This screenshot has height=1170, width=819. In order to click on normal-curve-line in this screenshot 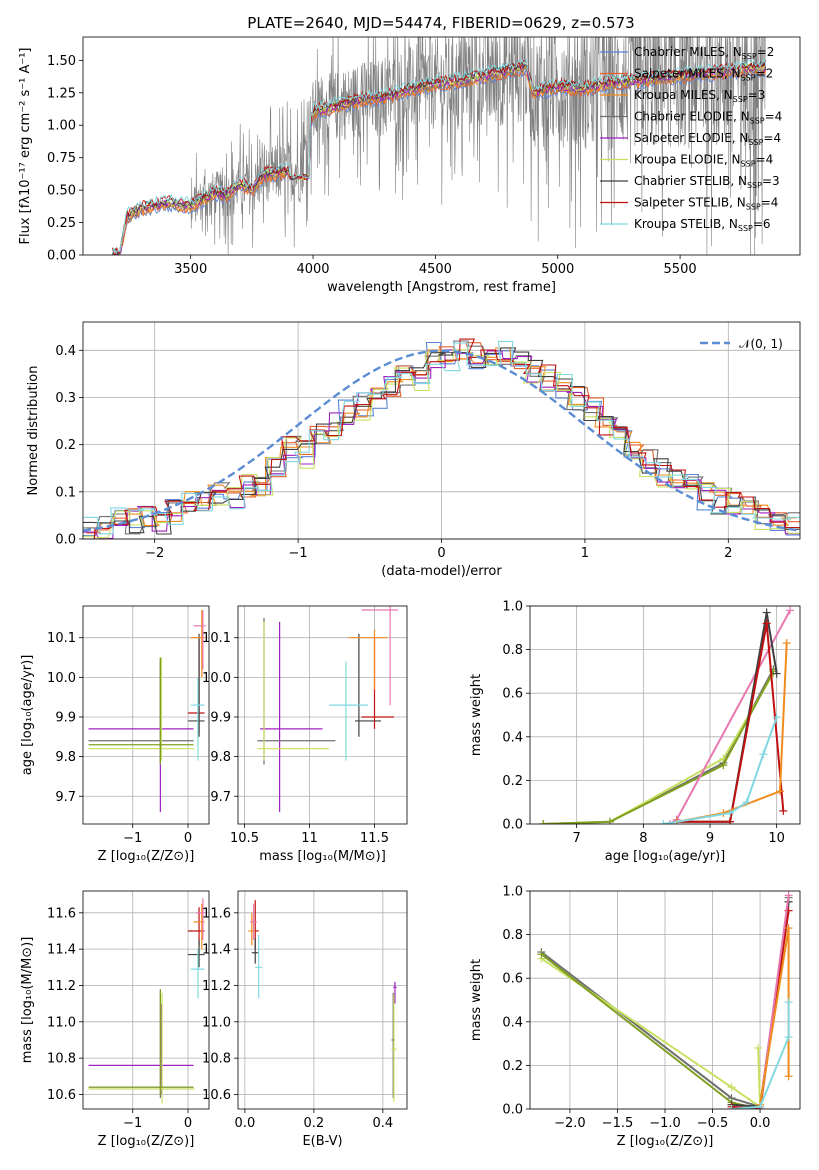, I will do `click(441, 440)`.